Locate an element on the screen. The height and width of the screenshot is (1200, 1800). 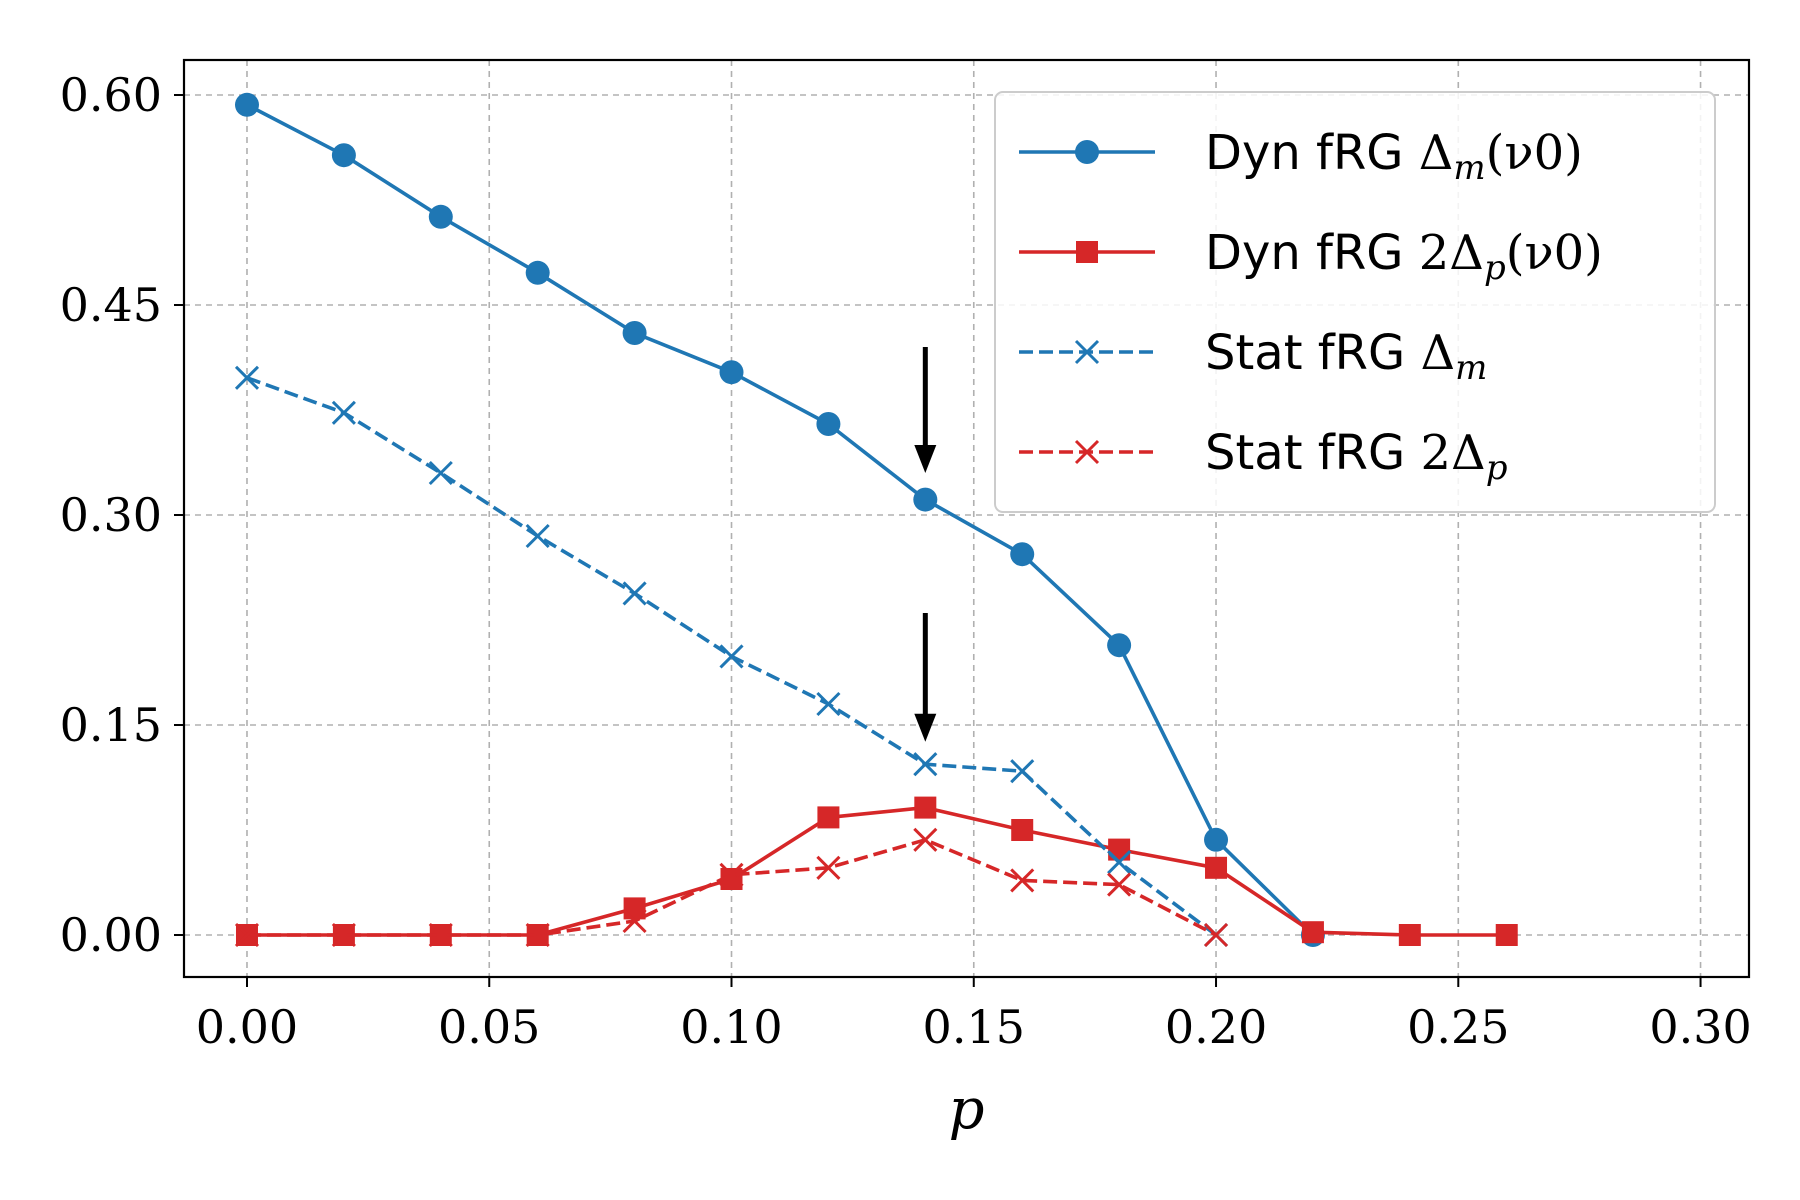
legend-label: Stat fRG 2Δp is located at coordinates (1356, 456).